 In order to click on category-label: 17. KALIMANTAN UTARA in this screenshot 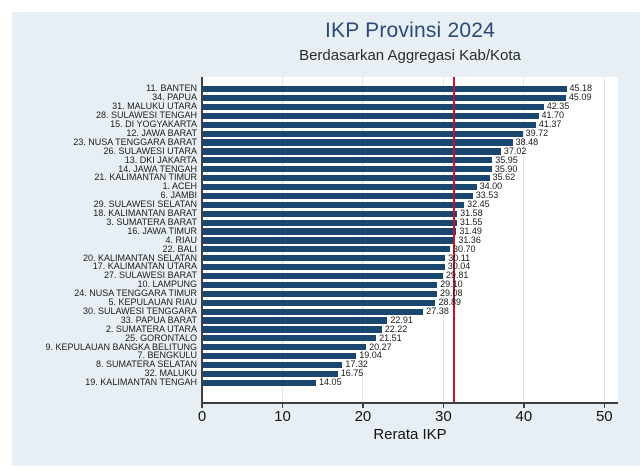, I will do `click(144, 266)`.